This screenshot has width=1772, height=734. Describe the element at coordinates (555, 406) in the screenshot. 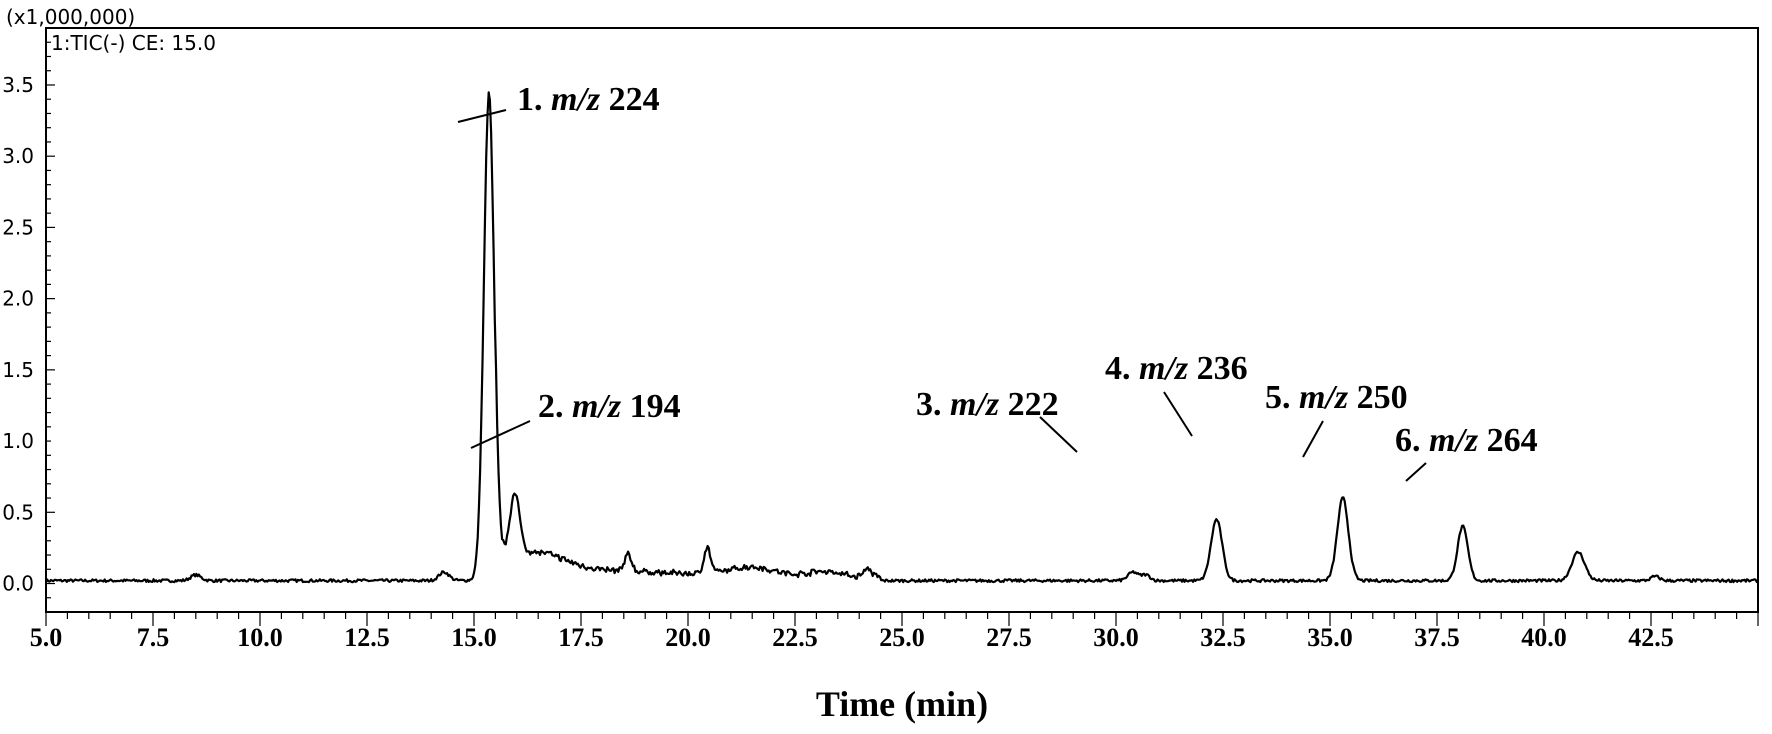

I see `annotation-number: 2.` at that location.